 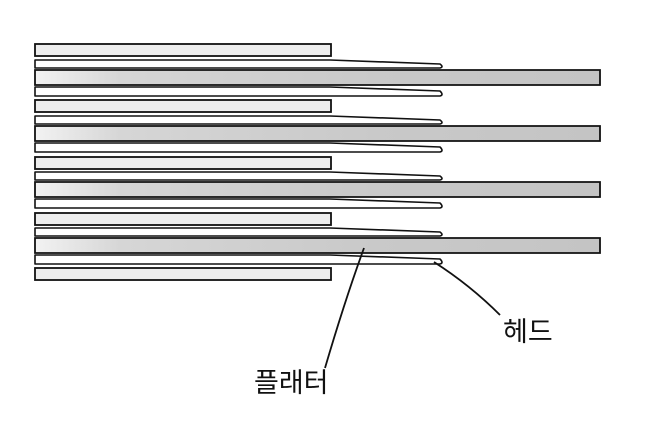 What do you see at coordinates (344, 308) in the screenshot?
I see `platter-callout-line` at bounding box center [344, 308].